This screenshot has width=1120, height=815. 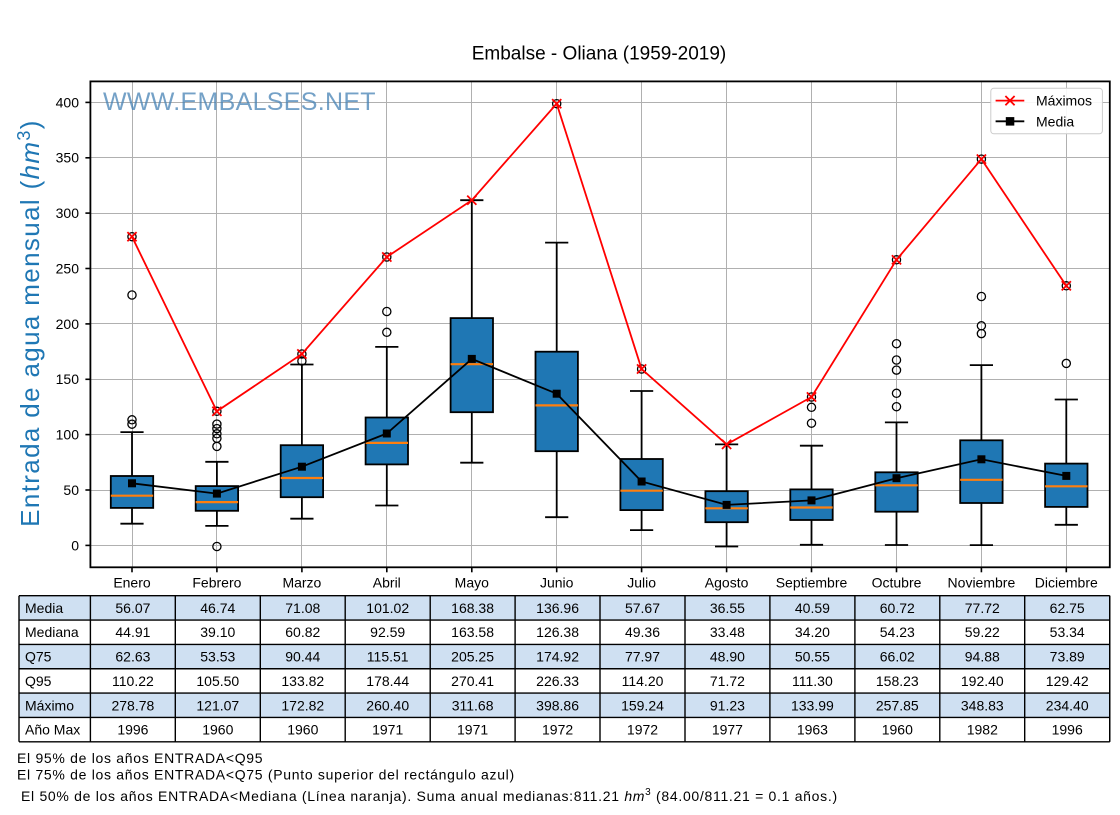 What do you see at coordinates (1067, 681) in the screenshot?
I see `svg-text: 129.42` at bounding box center [1067, 681].